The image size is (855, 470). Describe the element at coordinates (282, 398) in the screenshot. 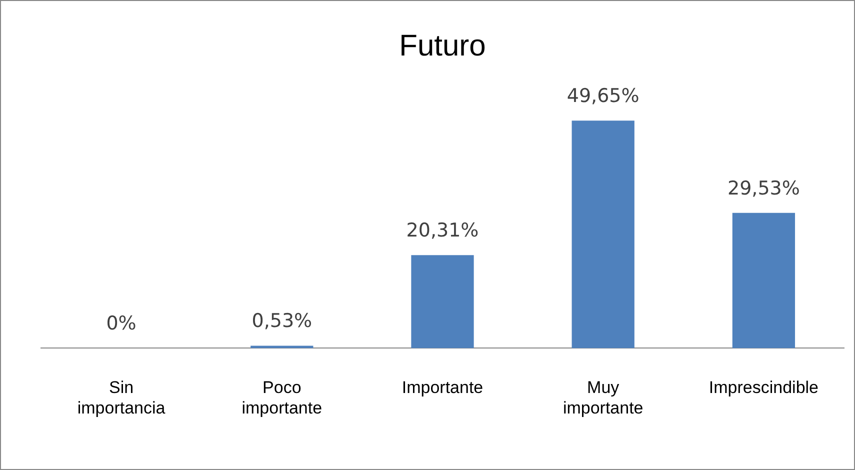

I see `x-tick-label: Poco importante` at that location.